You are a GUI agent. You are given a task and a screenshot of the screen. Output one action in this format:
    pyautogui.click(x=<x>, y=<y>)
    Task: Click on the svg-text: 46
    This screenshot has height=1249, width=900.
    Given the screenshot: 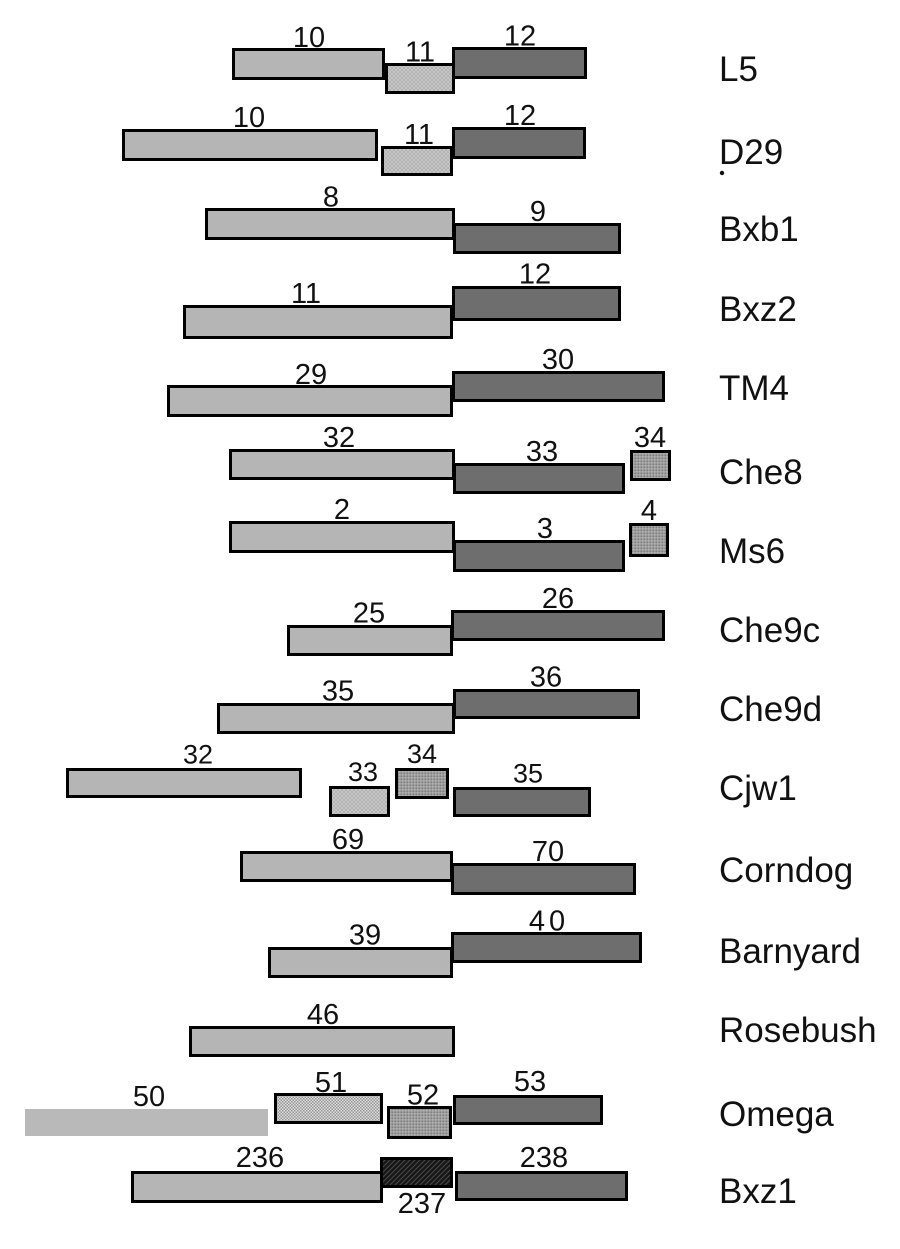 What is the action you would take?
    pyautogui.click(x=323, y=1015)
    